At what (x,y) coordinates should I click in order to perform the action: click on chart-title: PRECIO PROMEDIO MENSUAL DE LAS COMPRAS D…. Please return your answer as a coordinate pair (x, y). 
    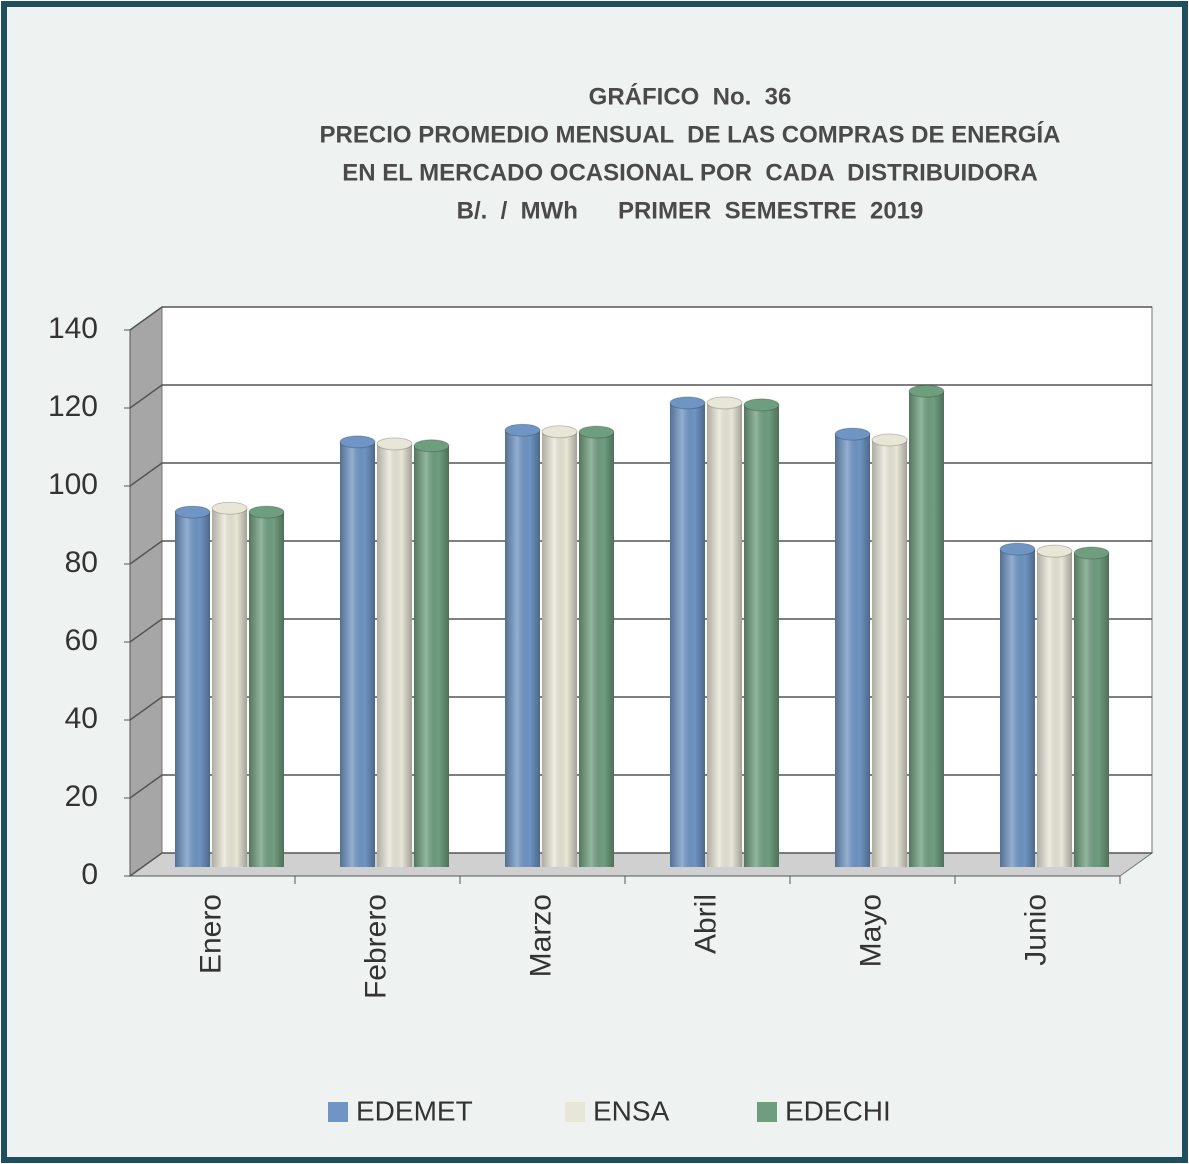
    Looking at the image, I should click on (690, 134).